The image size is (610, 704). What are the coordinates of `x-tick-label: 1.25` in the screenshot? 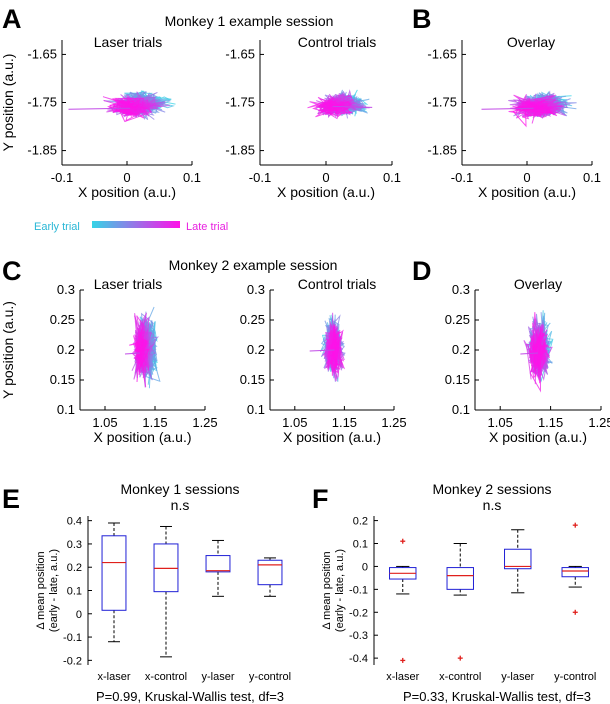 It's located at (599, 422).